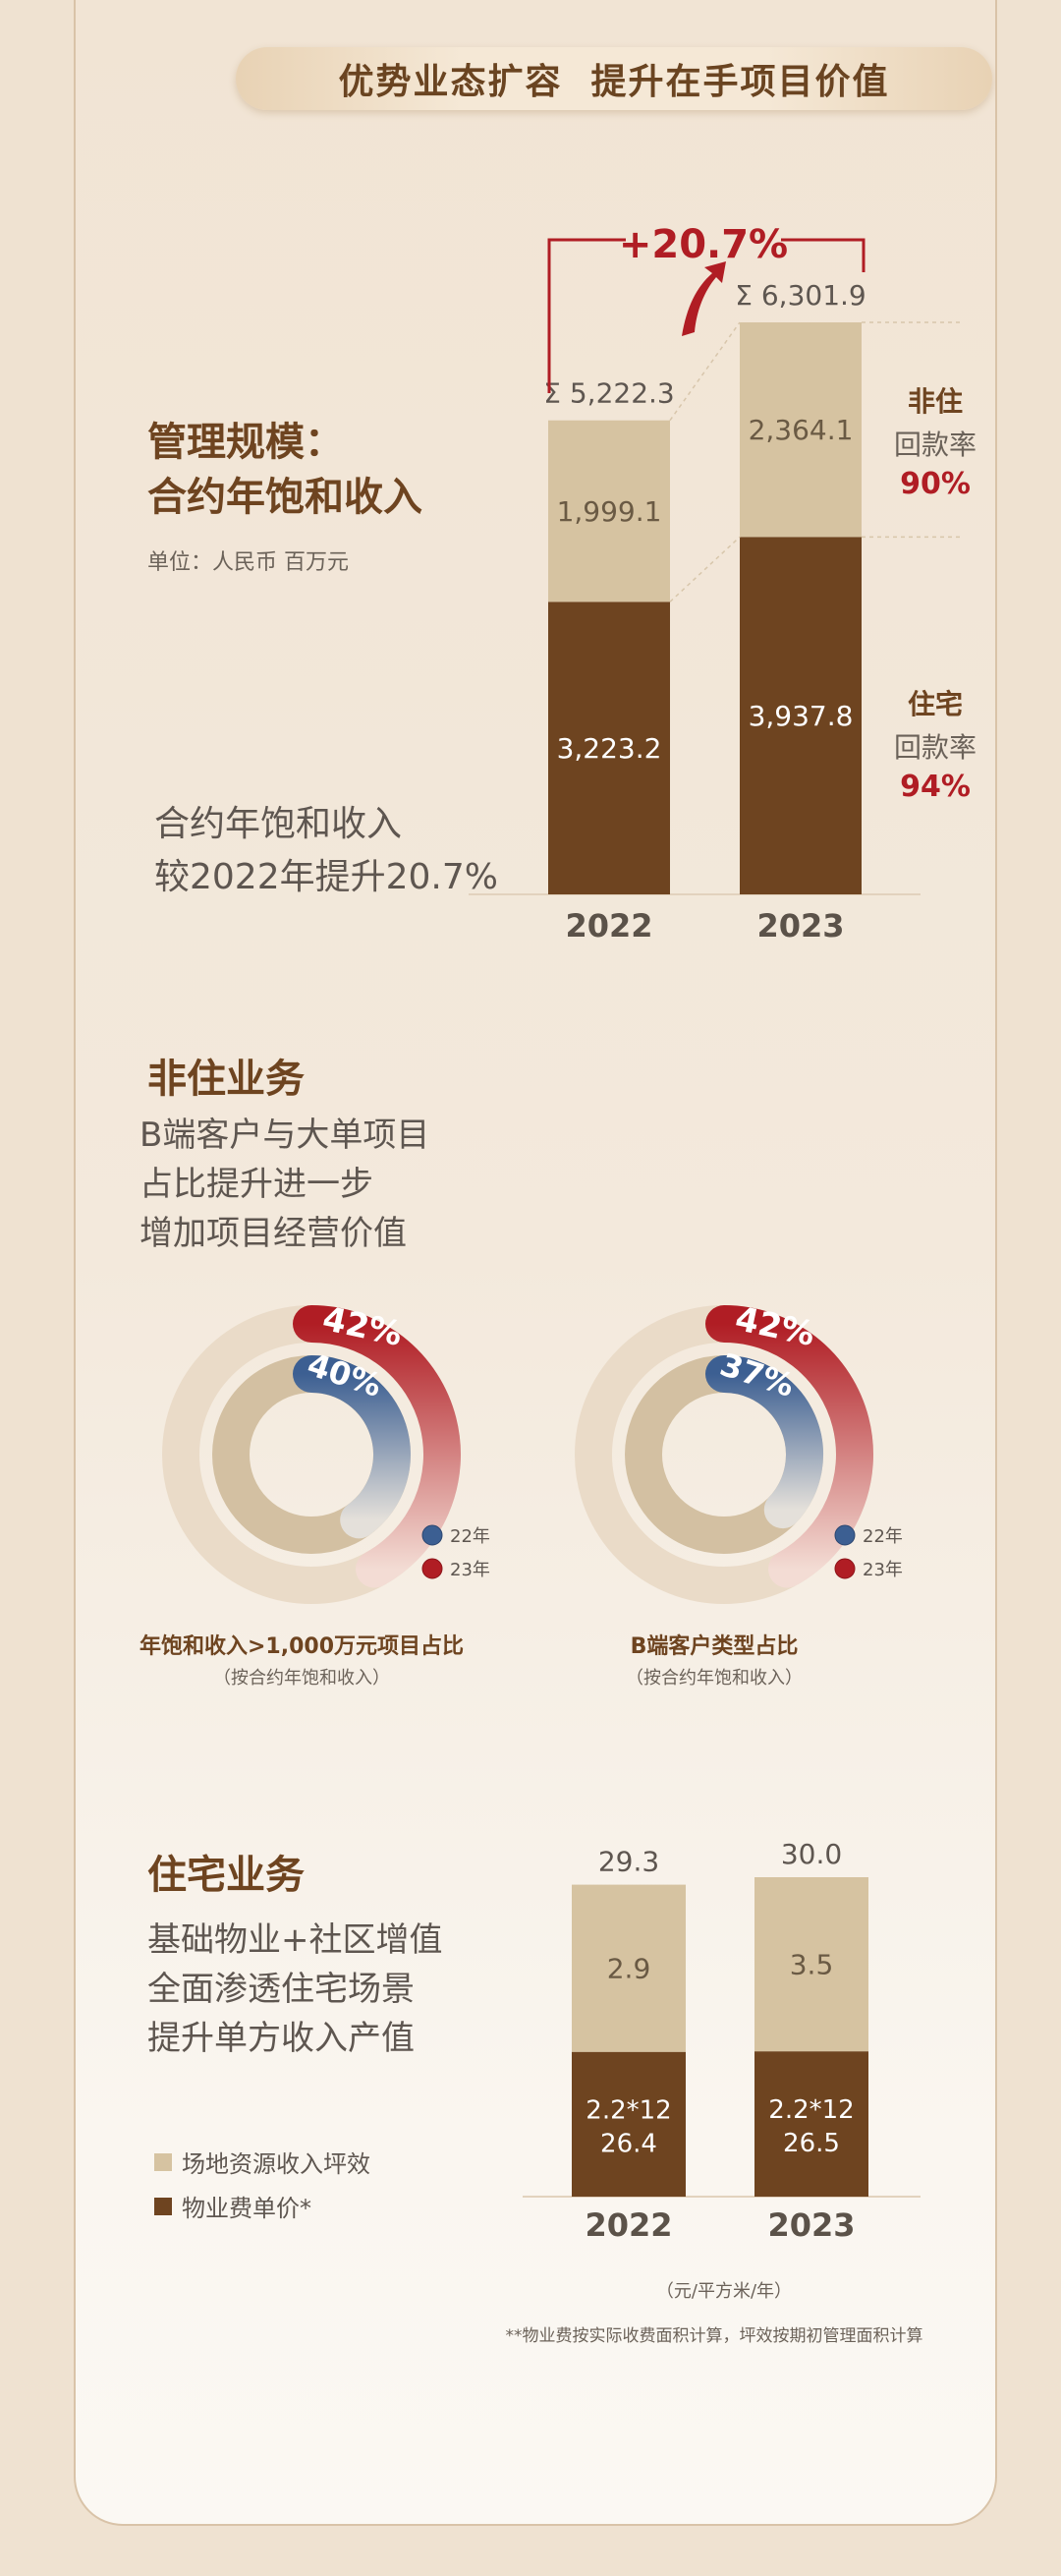 The width and height of the screenshot is (1061, 2576). Describe the element at coordinates (775, 1327) in the screenshot. I see `donut2-label-23: 42%` at that location.